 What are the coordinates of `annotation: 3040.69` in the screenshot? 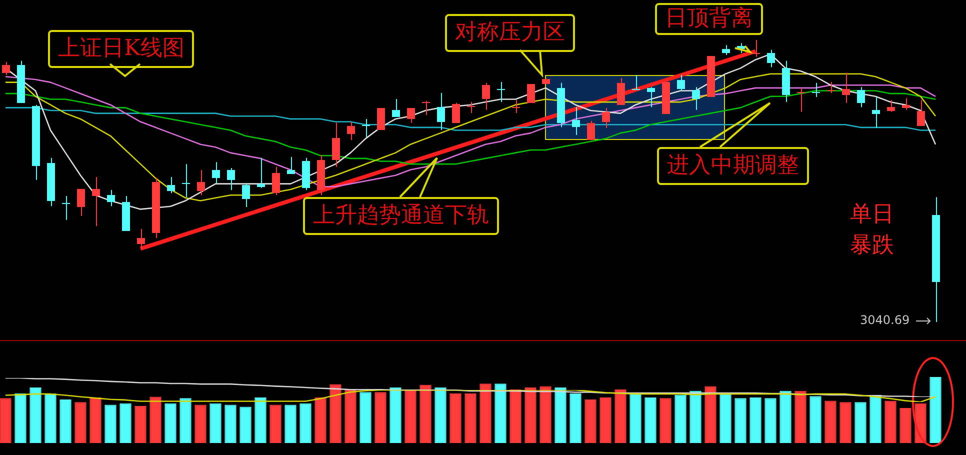 It's located at (885, 320).